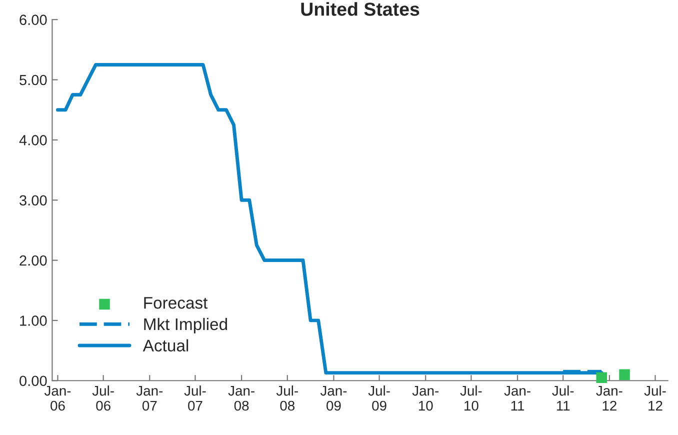 Image resolution: width=678 pixels, height=435 pixels. I want to click on x-tick-label: Jul- 08, so click(287, 398).